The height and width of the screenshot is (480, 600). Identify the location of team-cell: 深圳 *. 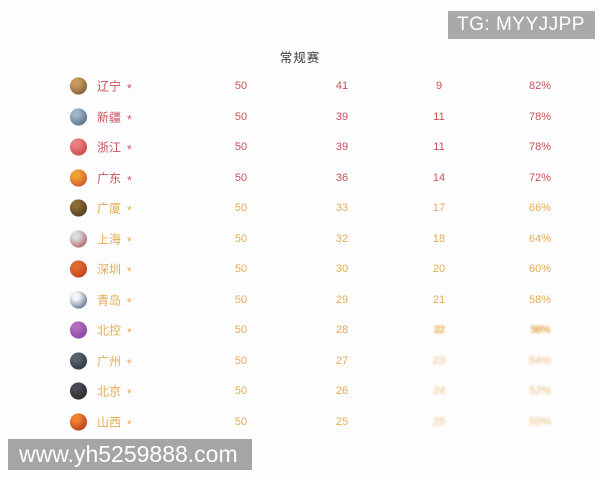
(114, 269).